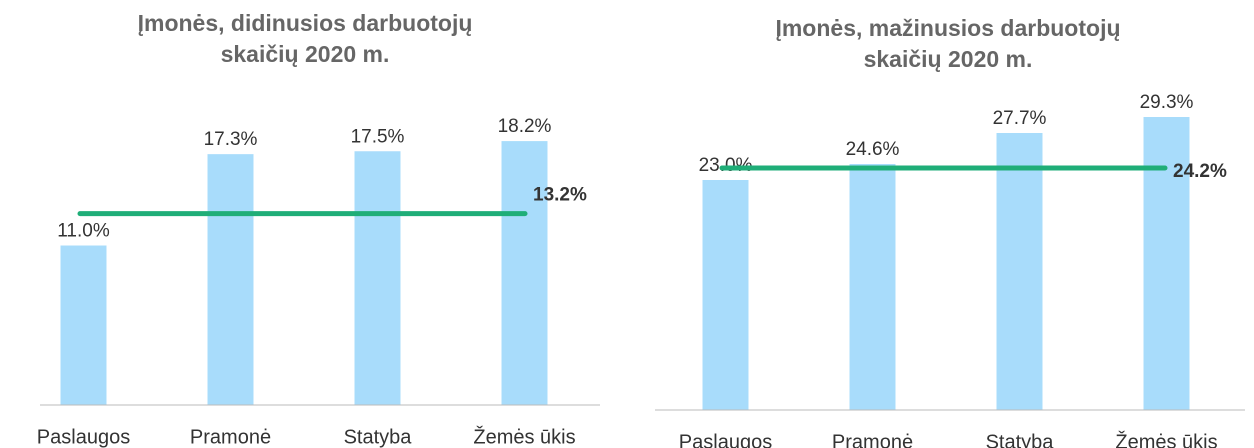  Describe the element at coordinates (83, 231) in the screenshot. I see `value-label: 11.0%` at that location.